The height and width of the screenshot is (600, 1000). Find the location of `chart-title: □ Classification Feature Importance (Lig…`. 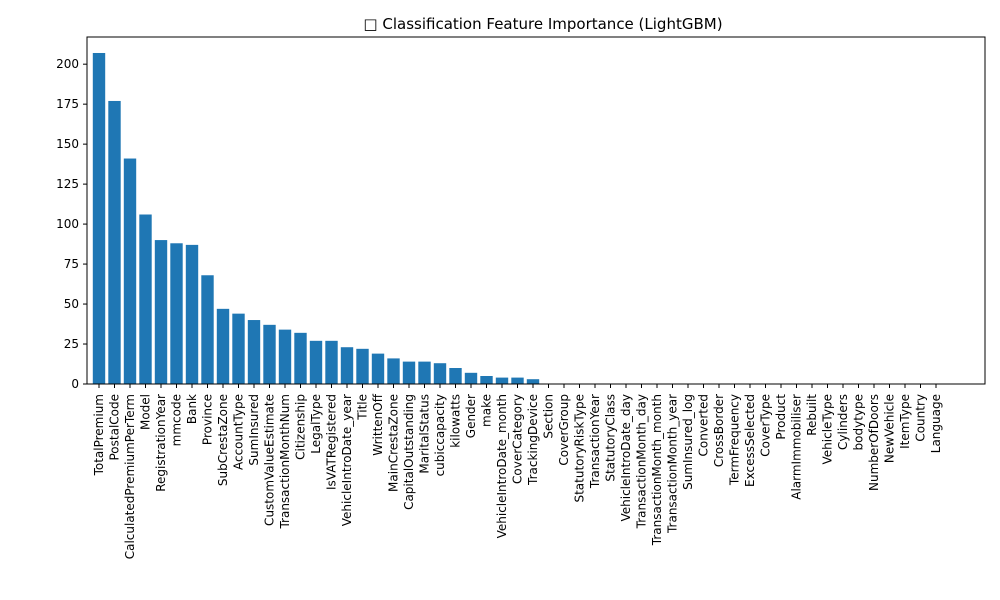

chart-title: □ Classification Feature Importance (Lig… is located at coordinates (542, 24).